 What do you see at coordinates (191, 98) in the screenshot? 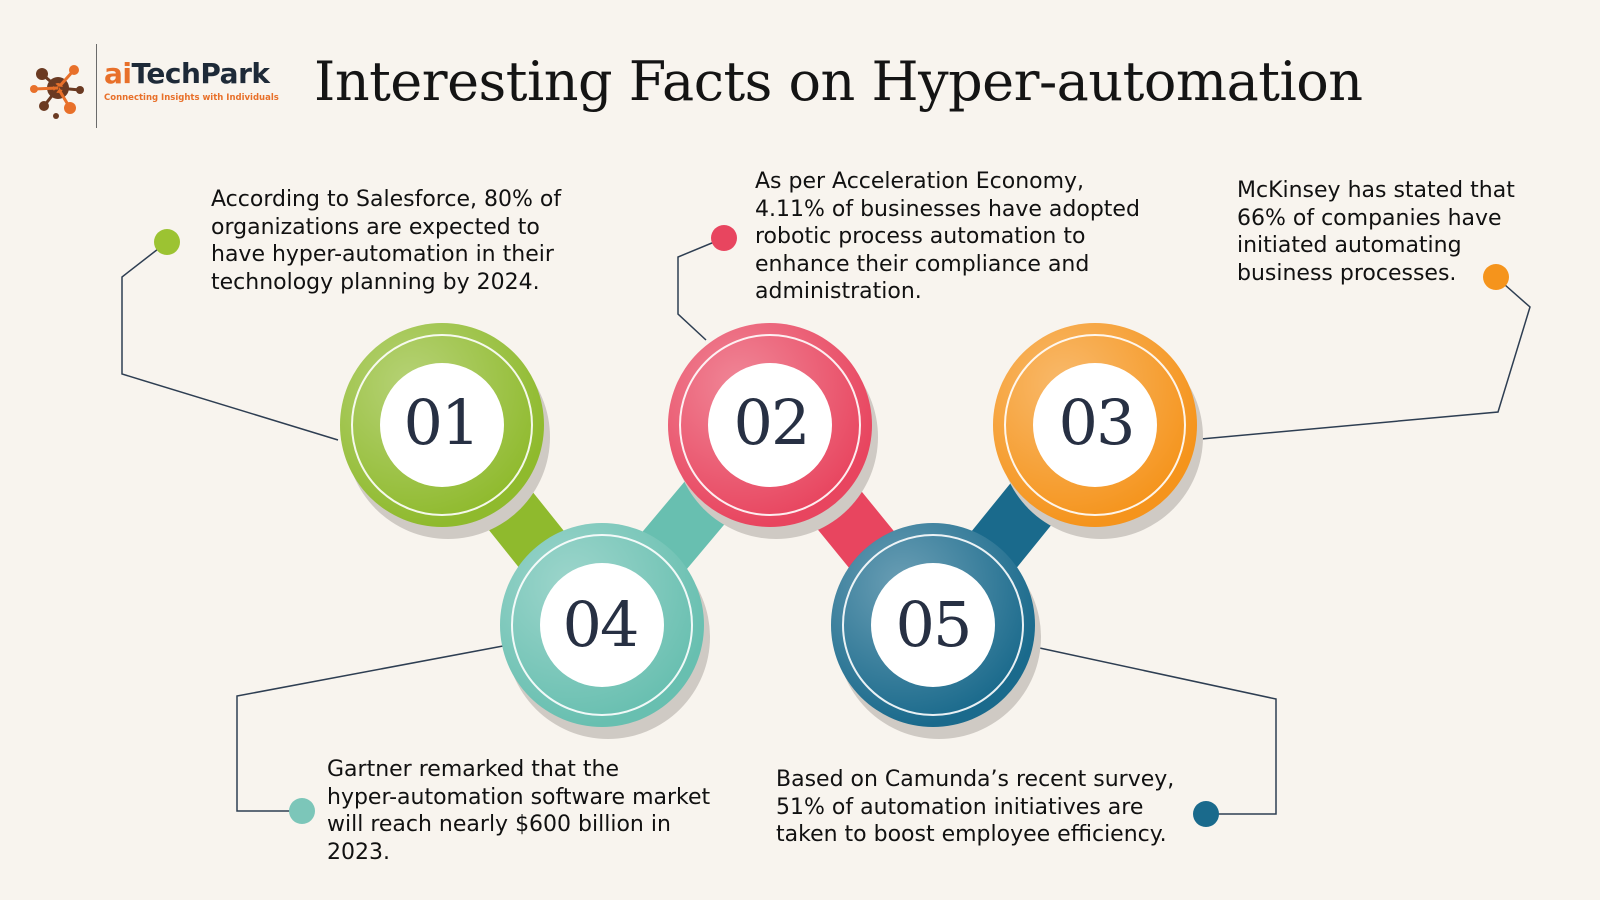
I see `logo-tagline: Connecting Insights with Individuals` at bounding box center [191, 98].